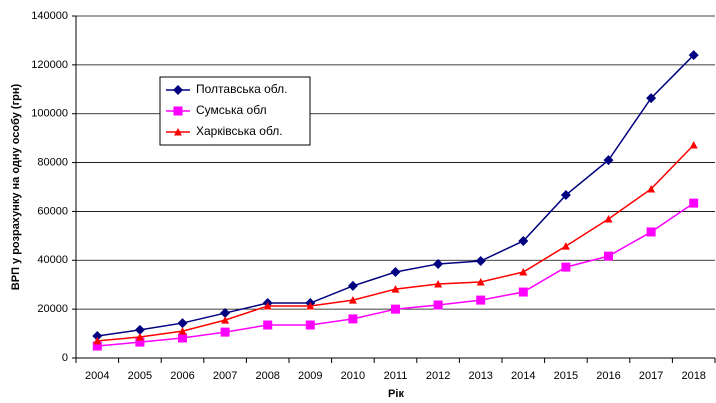  I want to click on legend-label: Сумська обл, so click(231, 110).